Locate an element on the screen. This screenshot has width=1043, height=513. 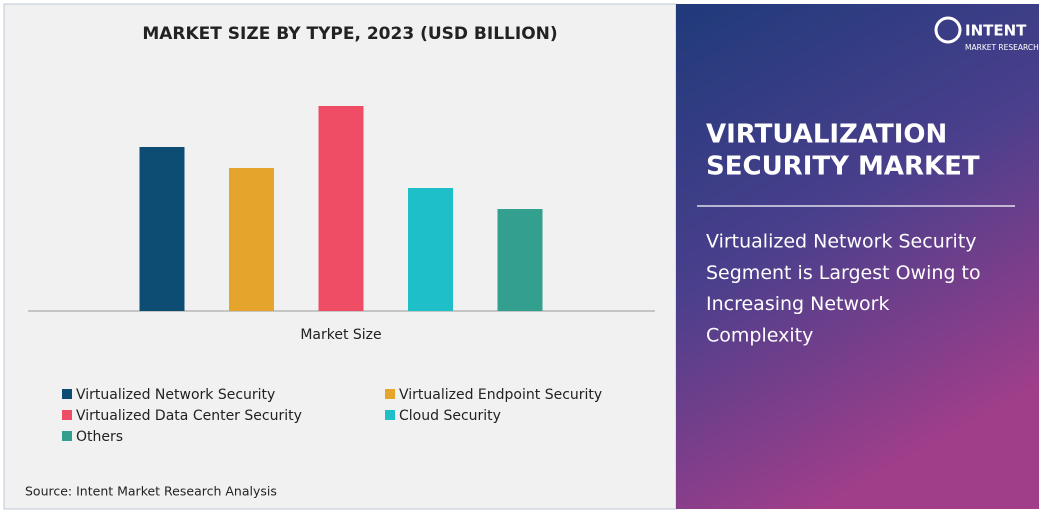
logo-tagline: MARKET RESEARCH is located at coordinates (1002, 47).